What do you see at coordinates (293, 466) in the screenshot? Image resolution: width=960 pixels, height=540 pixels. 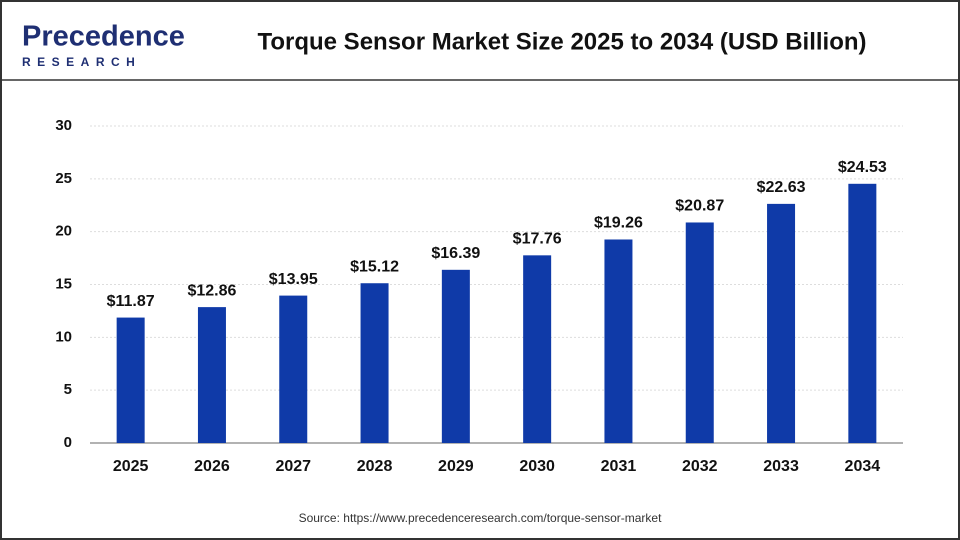 I see `x-tick-label: 2027` at bounding box center [293, 466].